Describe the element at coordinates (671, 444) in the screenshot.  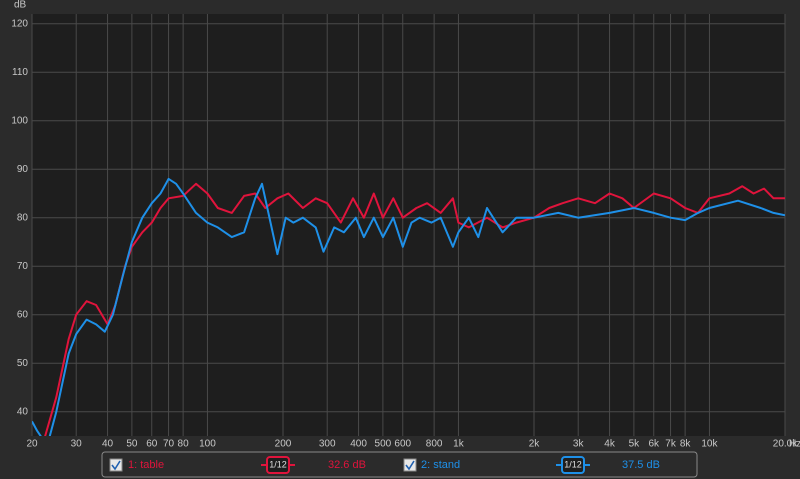
I see `x-tick-label: 7k` at that location.